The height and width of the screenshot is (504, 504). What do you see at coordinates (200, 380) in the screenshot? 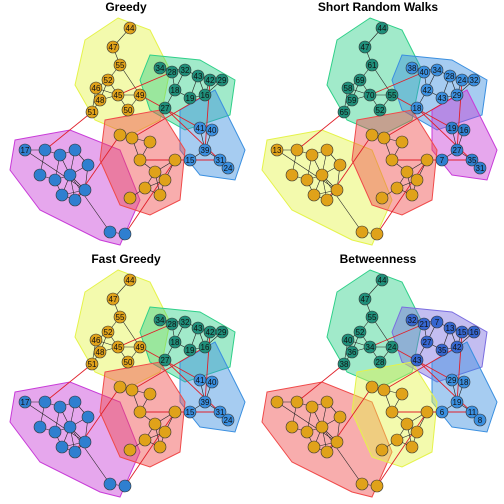
I see `node-label: 41` at bounding box center [200, 380].